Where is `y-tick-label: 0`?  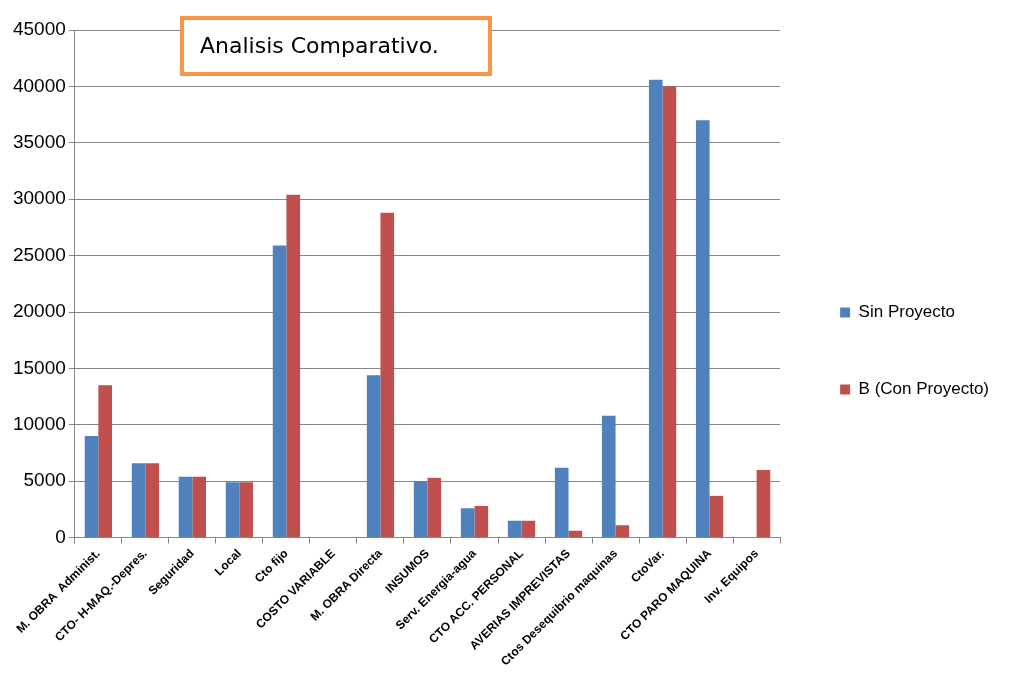
y-tick-label: 0 is located at coordinates (60, 536).